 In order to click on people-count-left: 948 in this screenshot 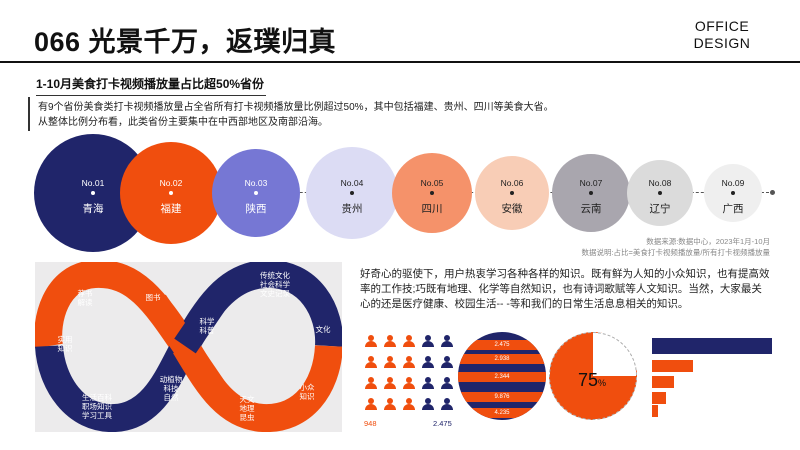, I will do `click(370, 423)`.